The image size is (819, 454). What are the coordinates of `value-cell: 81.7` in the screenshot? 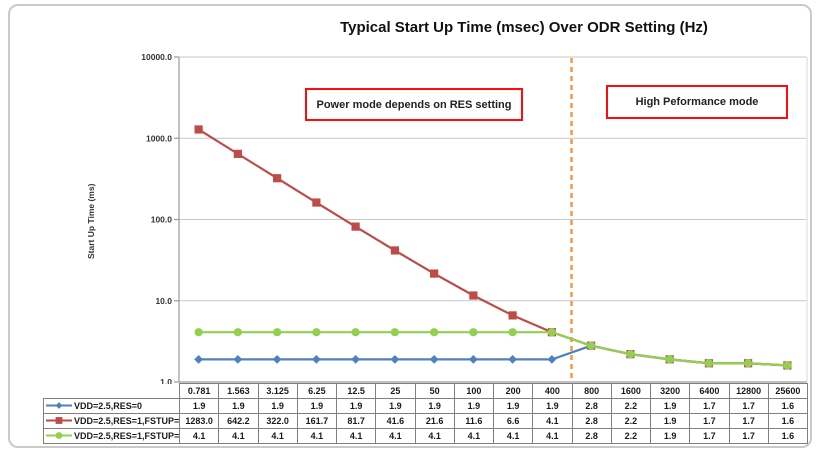 It's located at (356, 421).